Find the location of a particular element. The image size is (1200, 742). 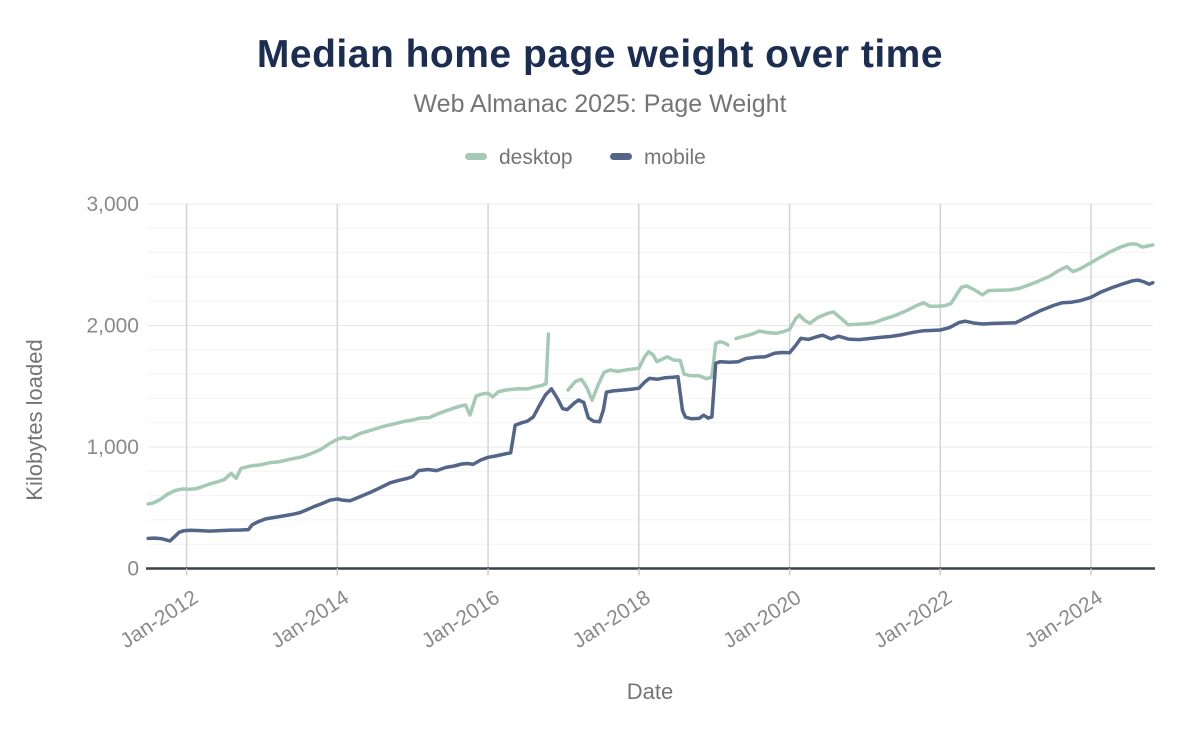

y-tick-label: 3,000 is located at coordinates (112, 204).